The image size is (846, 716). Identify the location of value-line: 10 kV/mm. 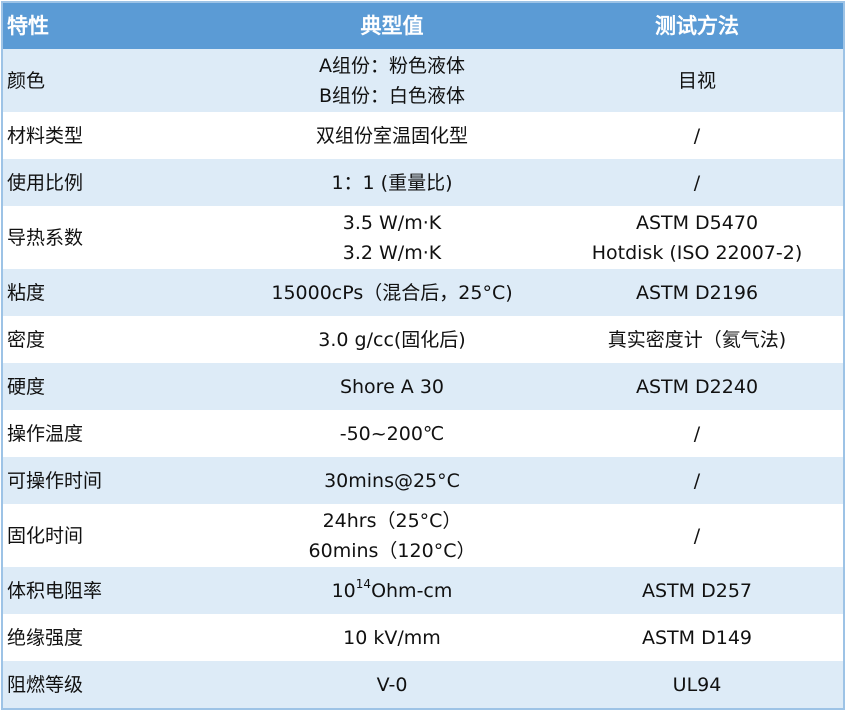
(392, 637).